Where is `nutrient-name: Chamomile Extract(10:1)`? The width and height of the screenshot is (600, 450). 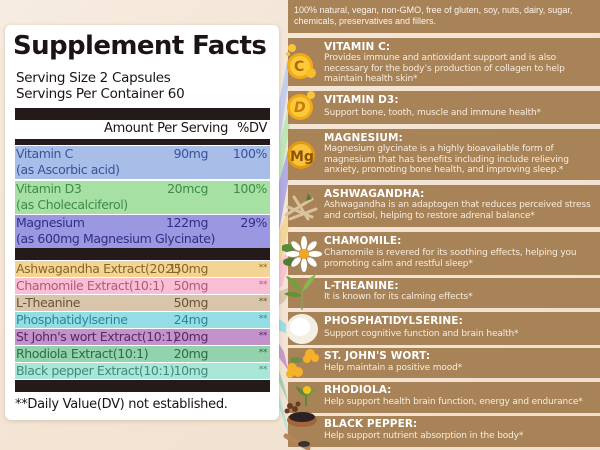 nutrient-name: Chamomile Extract(10:1) is located at coordinates (90, 285).